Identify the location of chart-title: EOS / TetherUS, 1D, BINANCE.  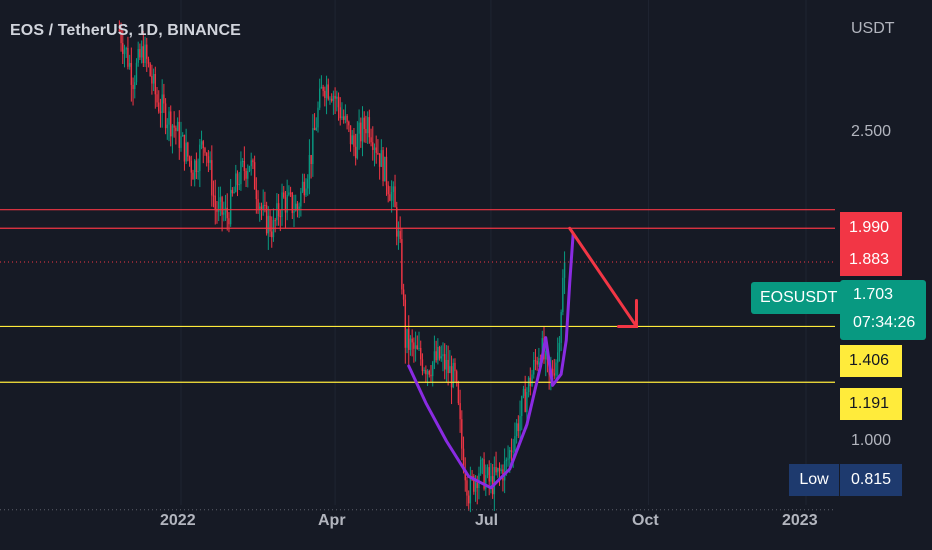
(125, 30).